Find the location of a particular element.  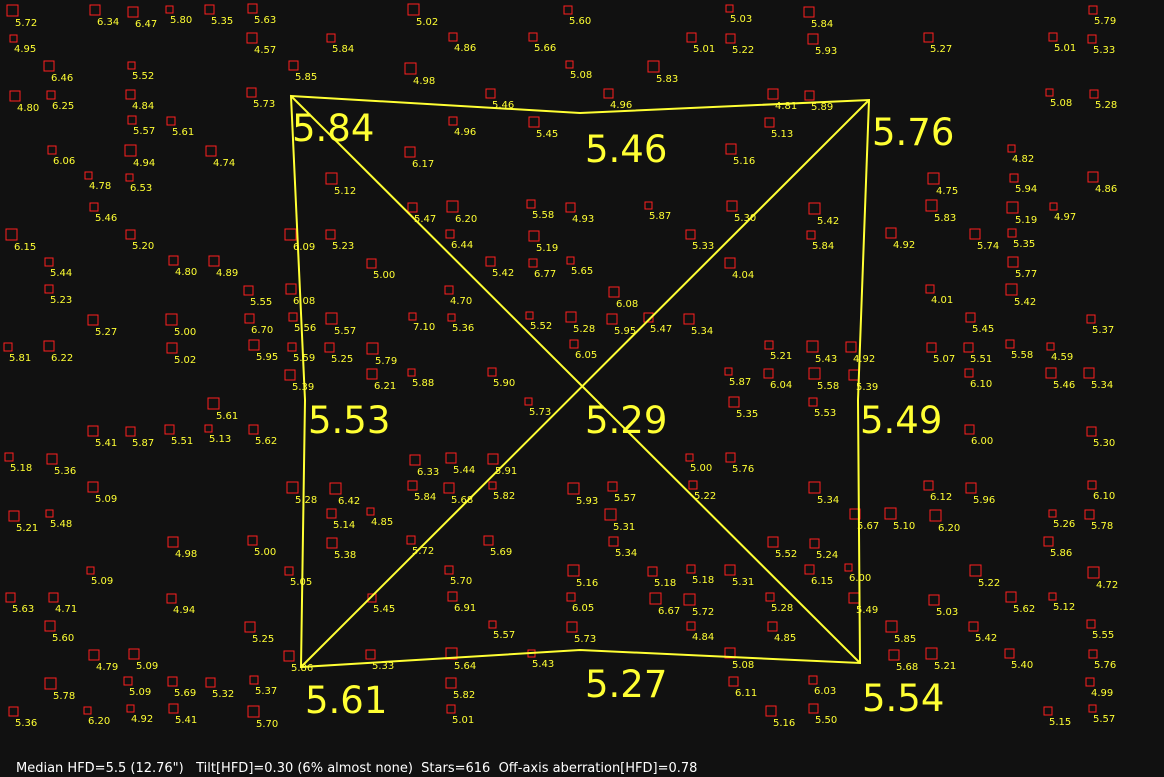

star-hfd-label: 4.85 is located at coordinates (785, 638).